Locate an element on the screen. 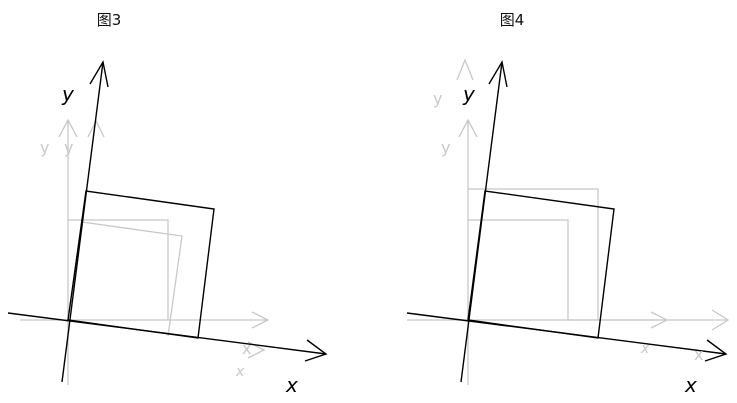  figure-title: 图4 is located at coordinates (512, 20).